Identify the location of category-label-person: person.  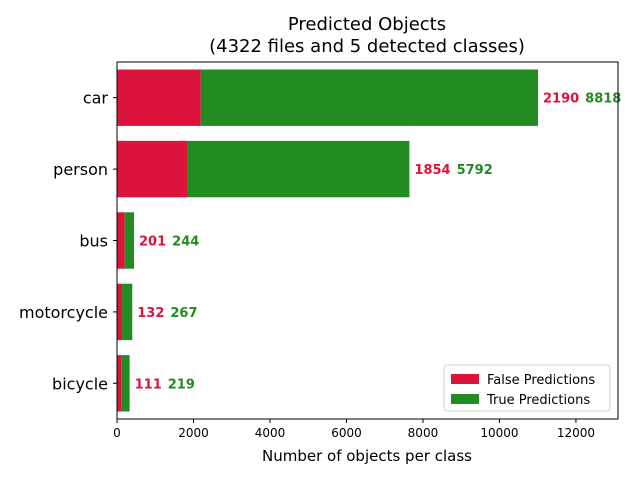
(80, 169).